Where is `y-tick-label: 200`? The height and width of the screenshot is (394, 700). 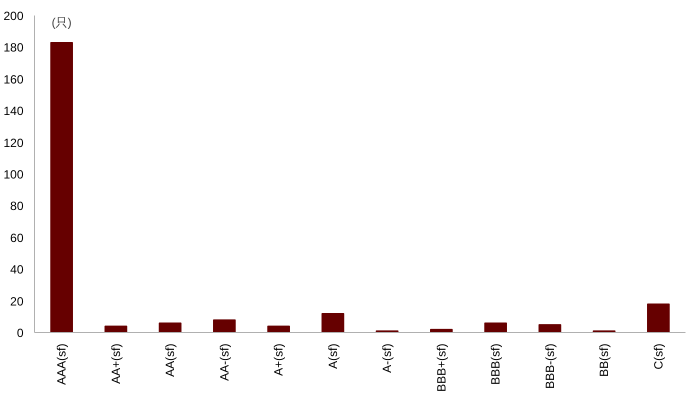
y-tick-label: 200 is located at coordinates (13, 16).